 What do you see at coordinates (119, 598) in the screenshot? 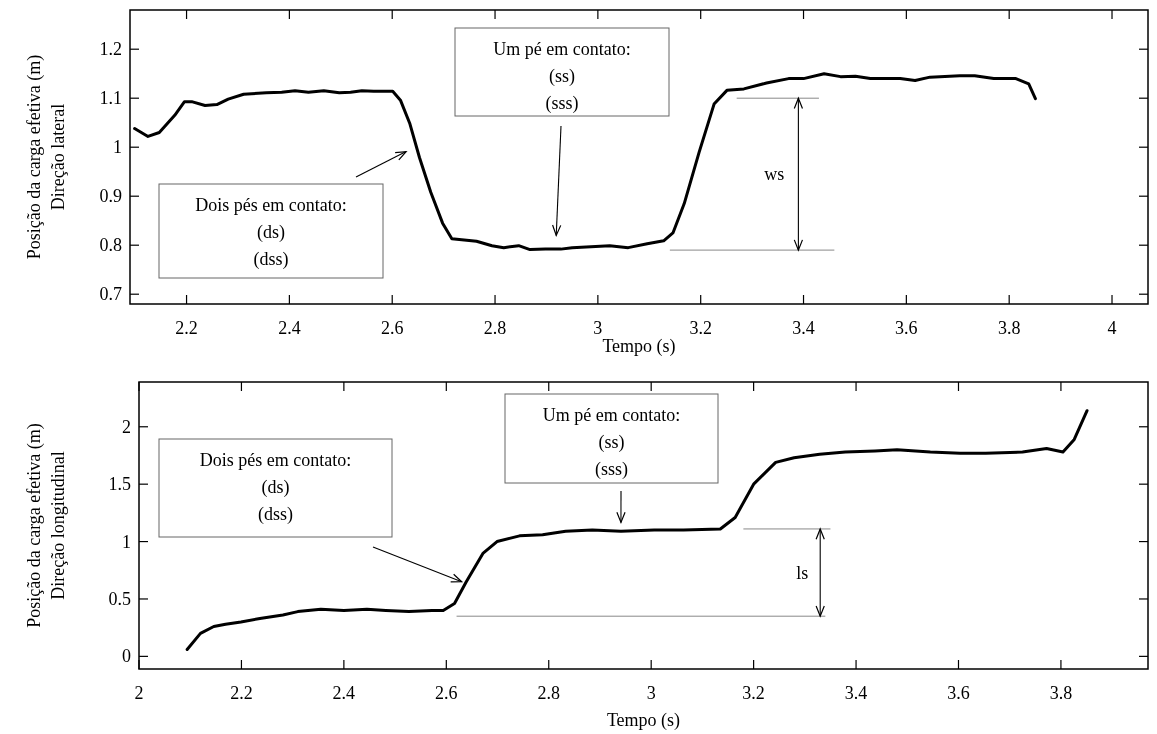
I see `y-tick-label: 0.5` at bounding box center [119, 598].